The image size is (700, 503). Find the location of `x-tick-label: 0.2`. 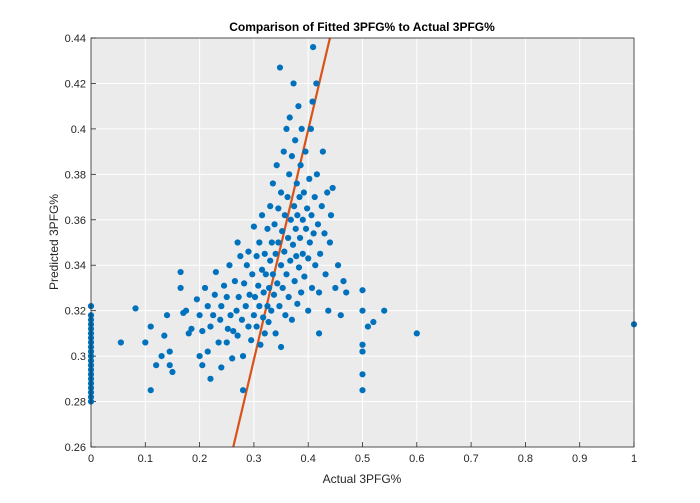

x-tick-label: 0.2 is located at coordinates (199, 459).